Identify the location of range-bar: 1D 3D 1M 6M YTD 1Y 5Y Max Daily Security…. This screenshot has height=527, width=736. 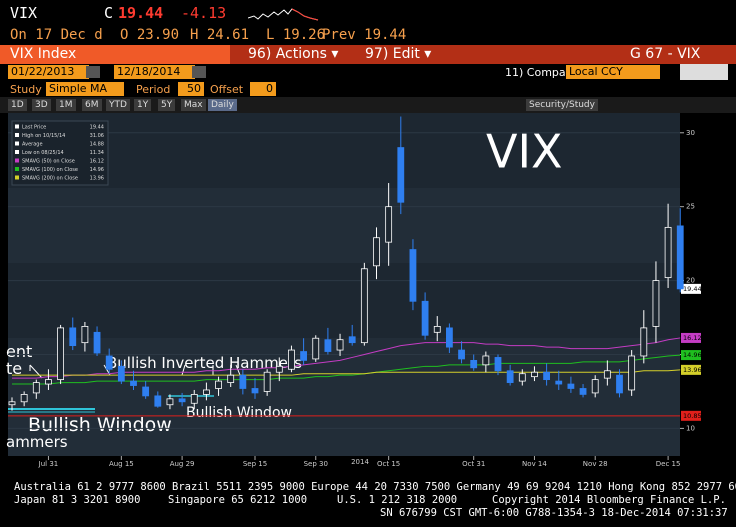
(368, 105).